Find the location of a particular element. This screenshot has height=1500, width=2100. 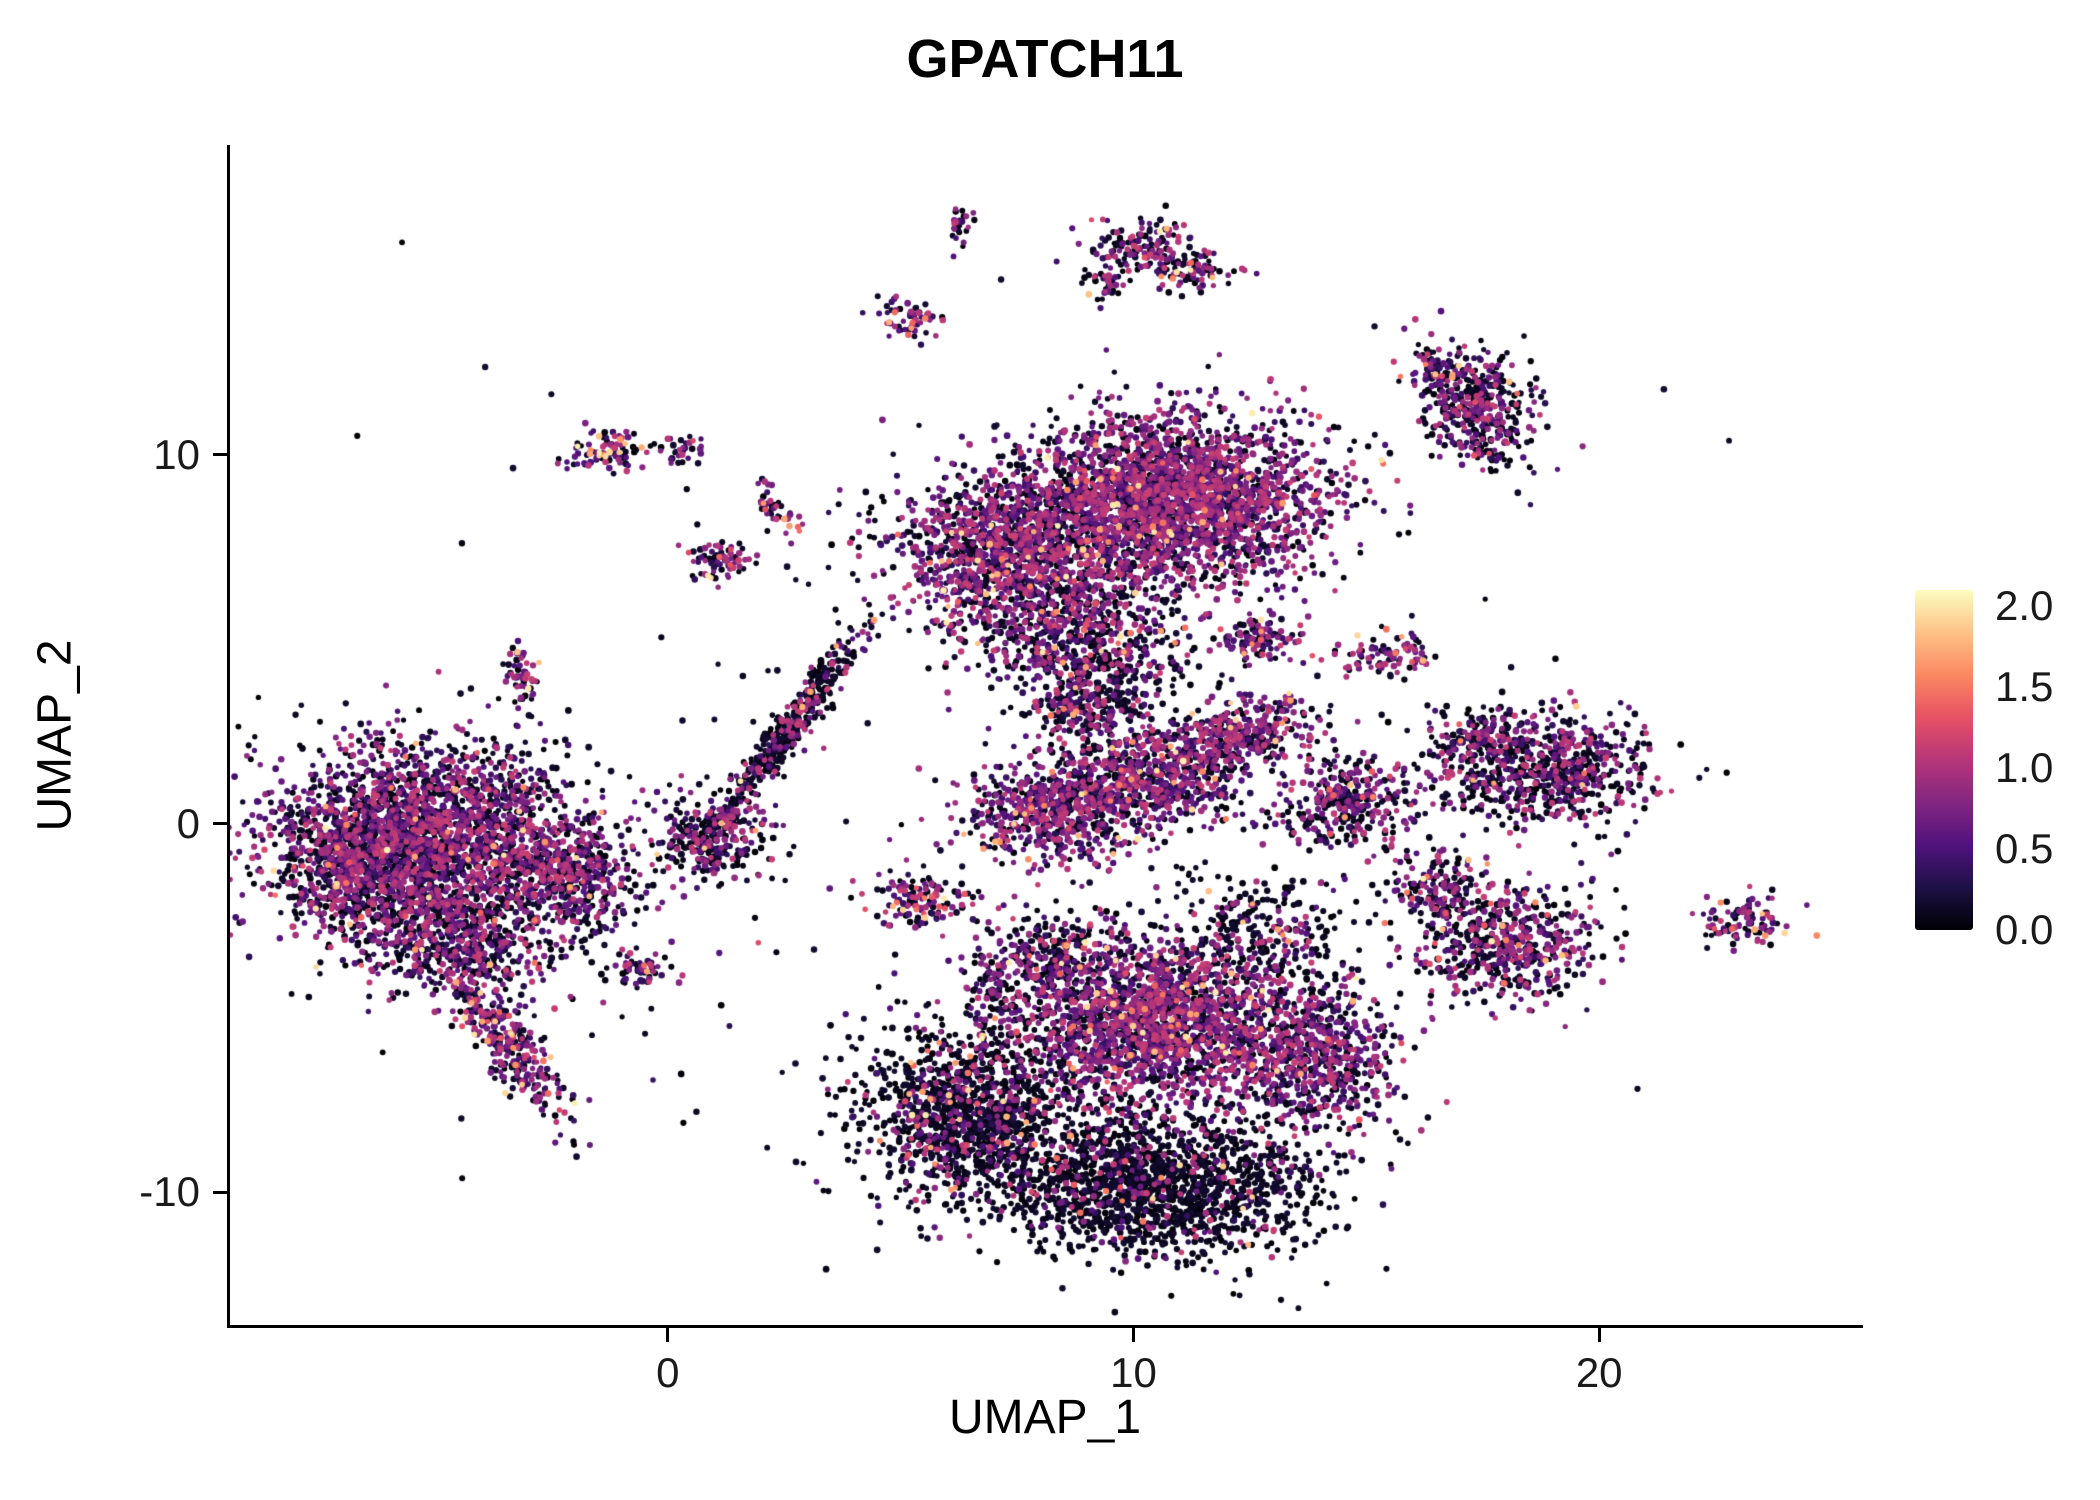

y-axis-tick-label: 0 is located at coordinates (188, 823).